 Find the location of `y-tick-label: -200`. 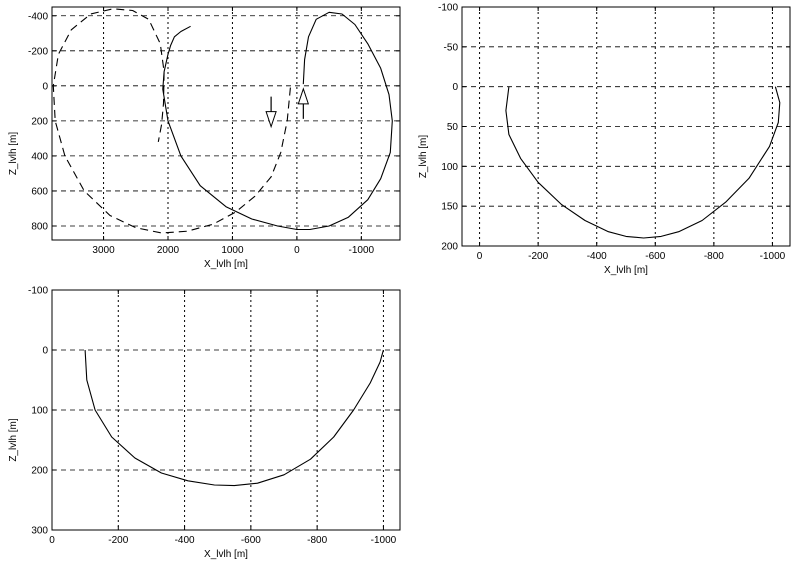

y-tick-label: -200 is located at coordinates (38, 51).